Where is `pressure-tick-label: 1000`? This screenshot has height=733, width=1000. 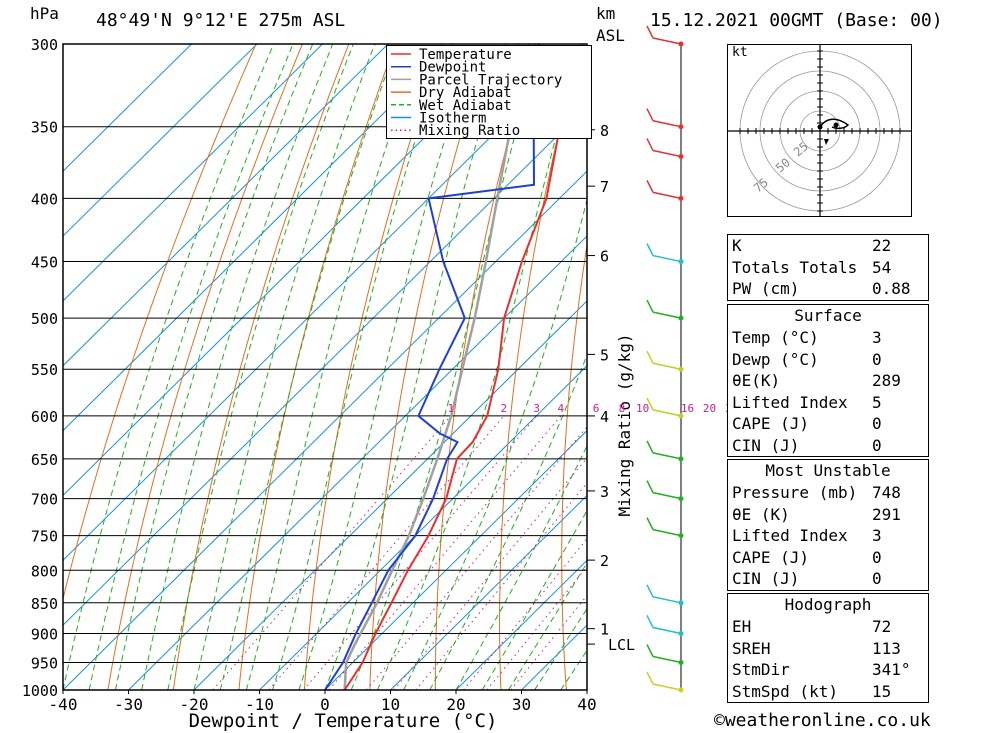
pressure-tick-label: 1000 is located at coordinates (40, 691).